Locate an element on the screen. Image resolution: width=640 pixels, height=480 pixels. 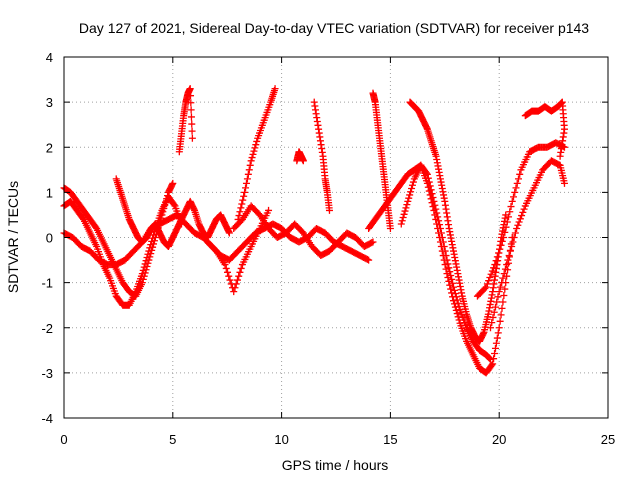
y-tick-label: -4 is located at coordinates (47, 418).